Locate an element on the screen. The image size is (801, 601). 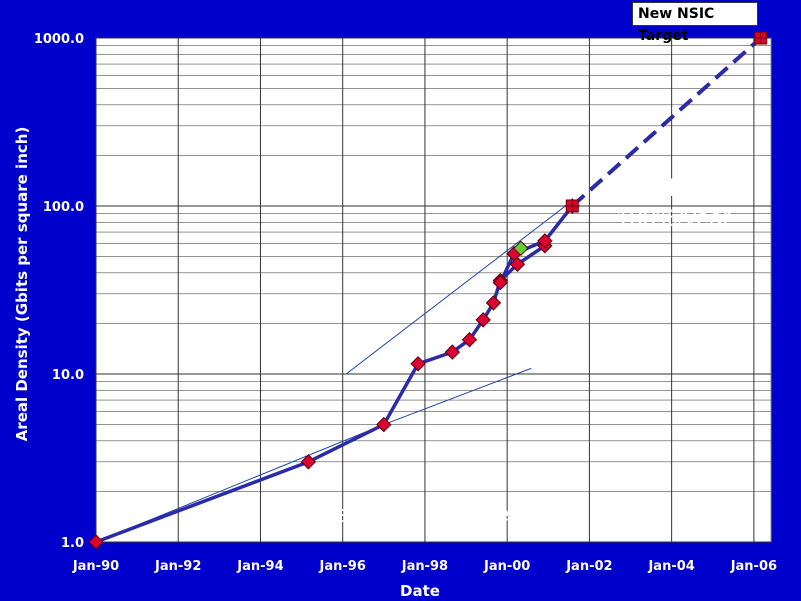
x-axis-label: Date is located at coordinates (420, 591).